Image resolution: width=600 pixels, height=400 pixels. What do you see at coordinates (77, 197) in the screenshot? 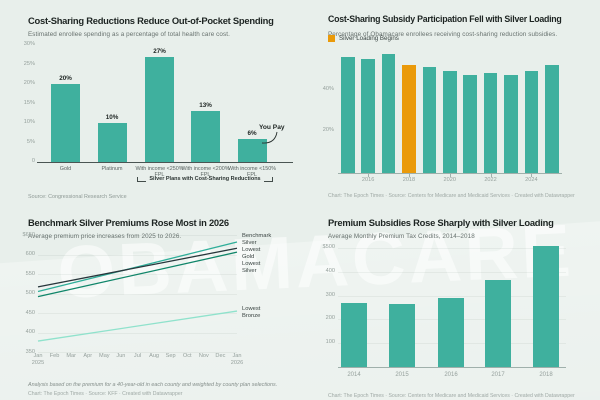
I see `source-line: Source: Congressional Research Service` at bounding box center [77, 197].